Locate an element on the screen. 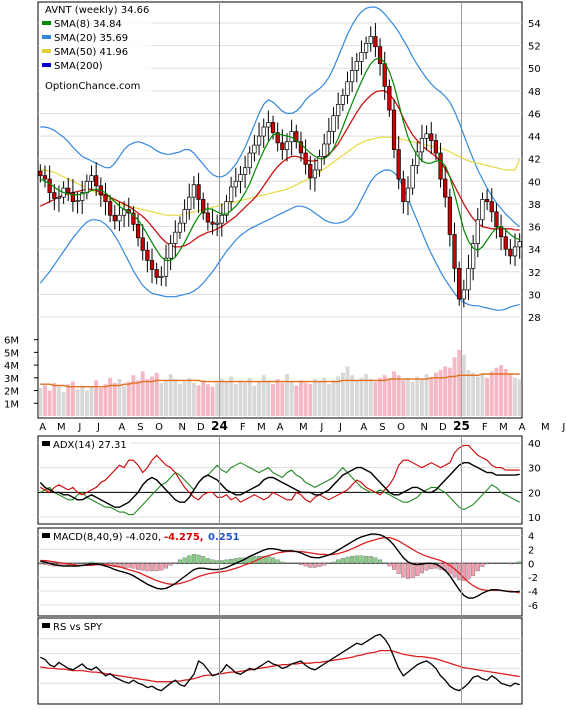  price-y-tick-label: 40 is located at coordinates (534, 182).